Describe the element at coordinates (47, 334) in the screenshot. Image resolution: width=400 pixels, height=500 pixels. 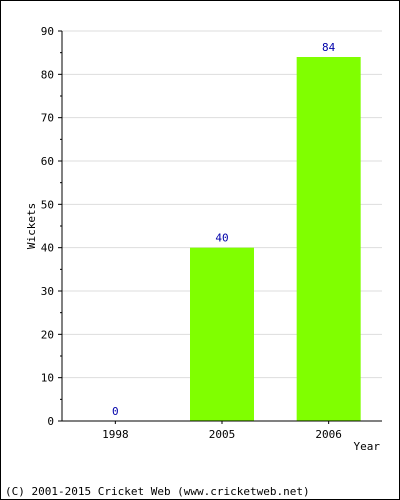
I see `y-tick-label: 20` at that location.